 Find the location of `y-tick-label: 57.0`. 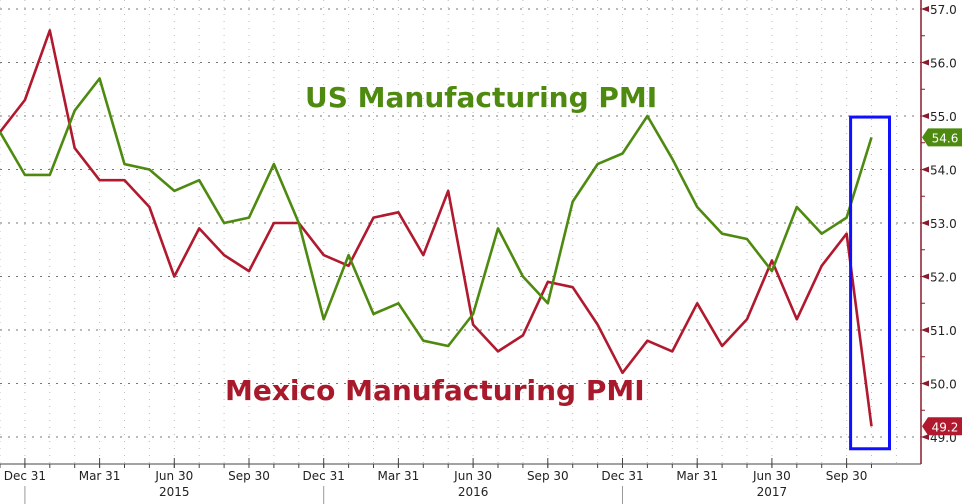

y-tick-label: 57.0 is located at coordinates (943, 10).